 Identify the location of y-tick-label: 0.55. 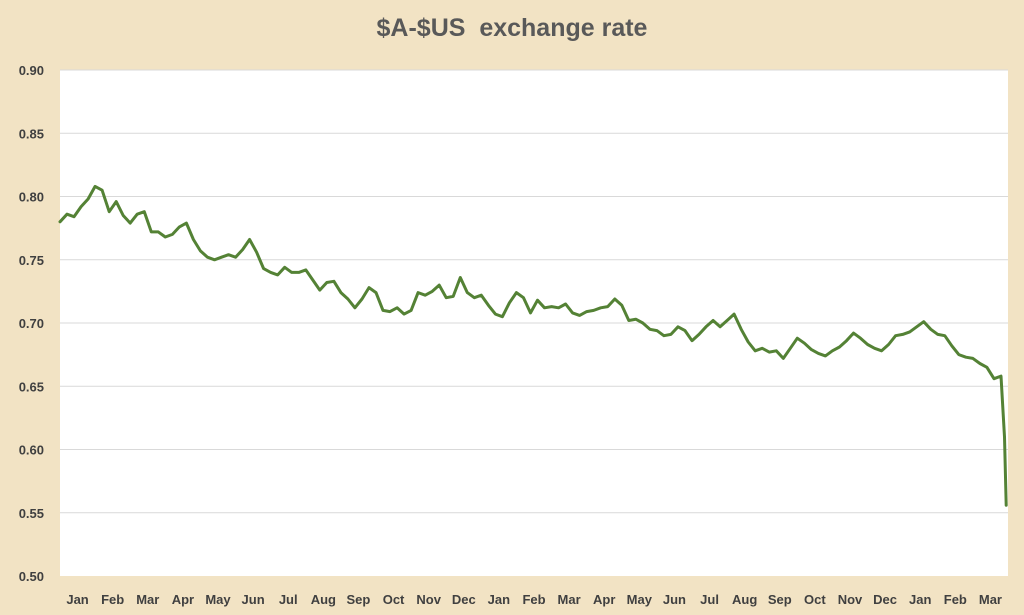
(31, 513).